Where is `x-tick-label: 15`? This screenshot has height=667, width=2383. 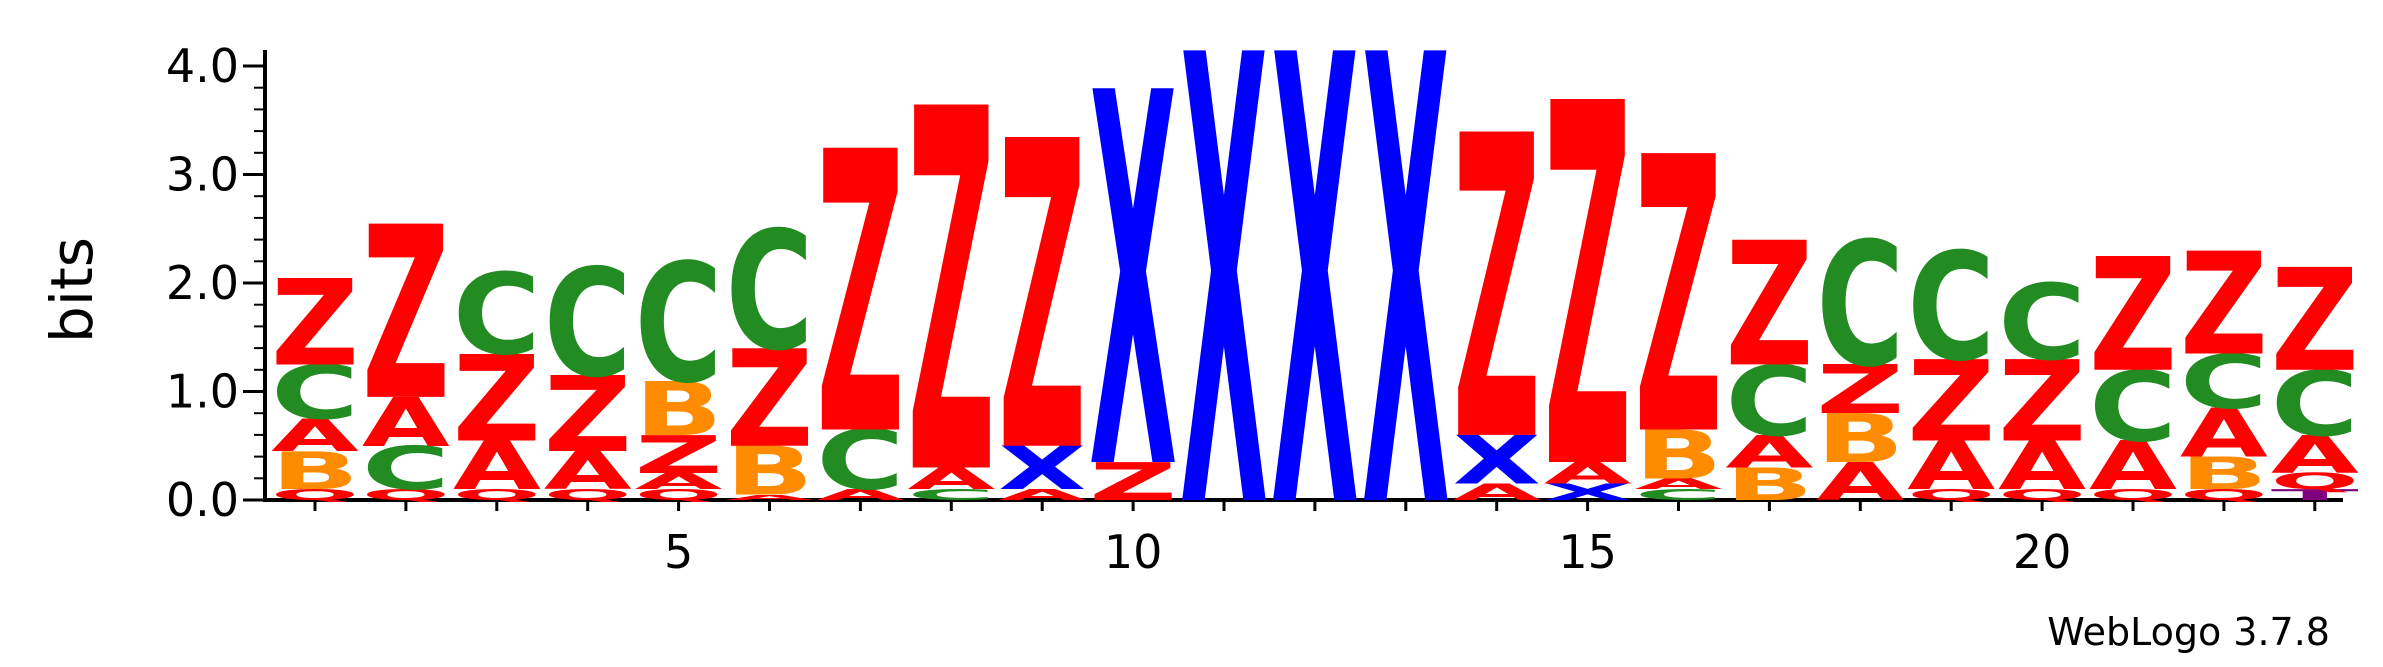
x-tick-label: 15 is located at coordinates (1587, 552).